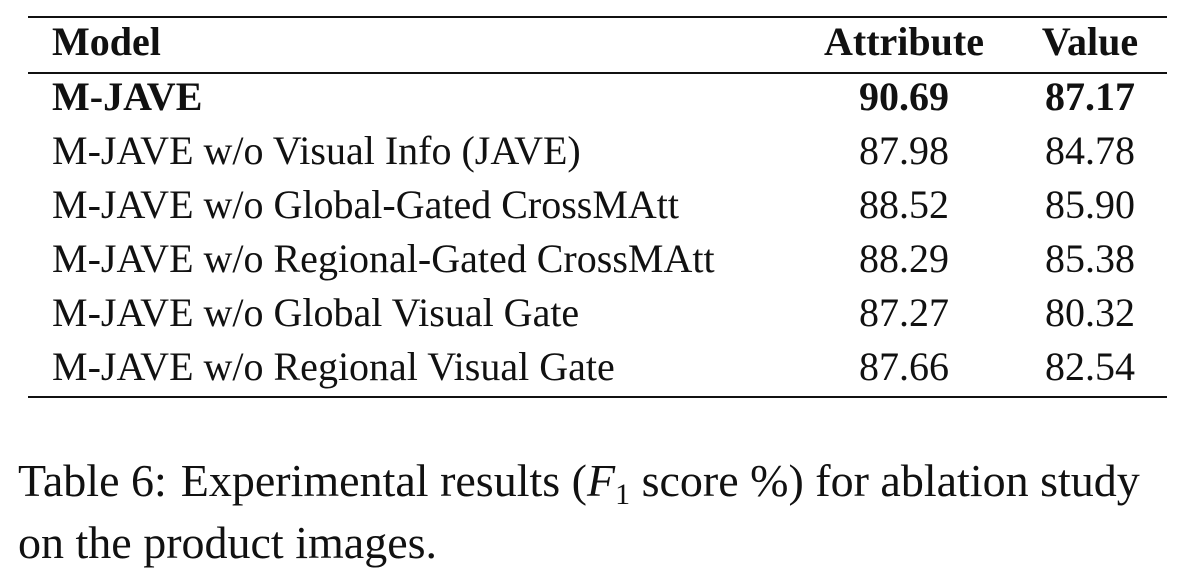  Describe the element at coordinates (1090, 41) in the screenshot. I see `header-cell: Value` at that location.